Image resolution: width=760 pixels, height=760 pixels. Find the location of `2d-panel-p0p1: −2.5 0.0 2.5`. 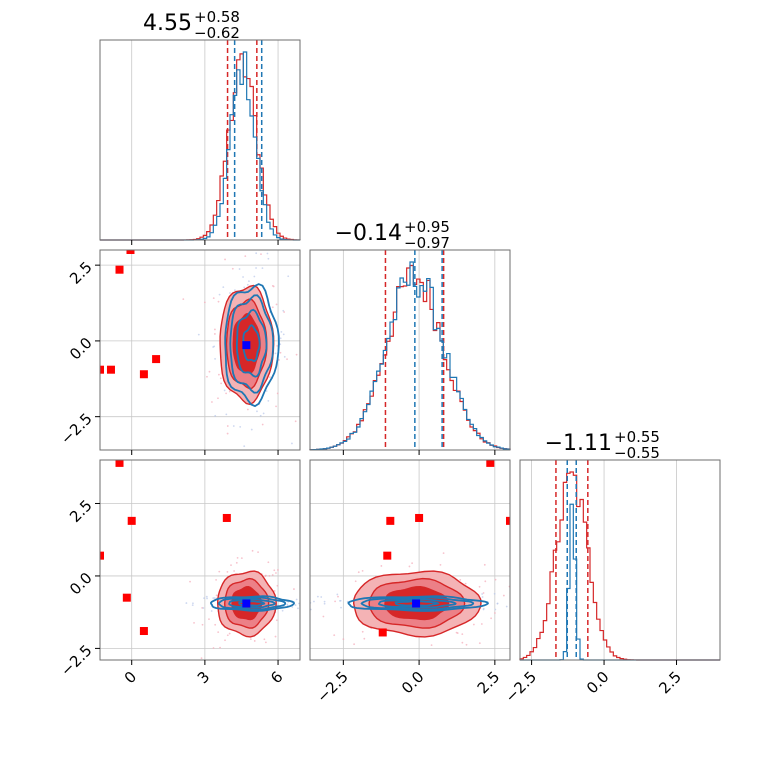

2d-panel-p0p1: −2.5 0.0 2.5 is located at coordinates (179, 352).